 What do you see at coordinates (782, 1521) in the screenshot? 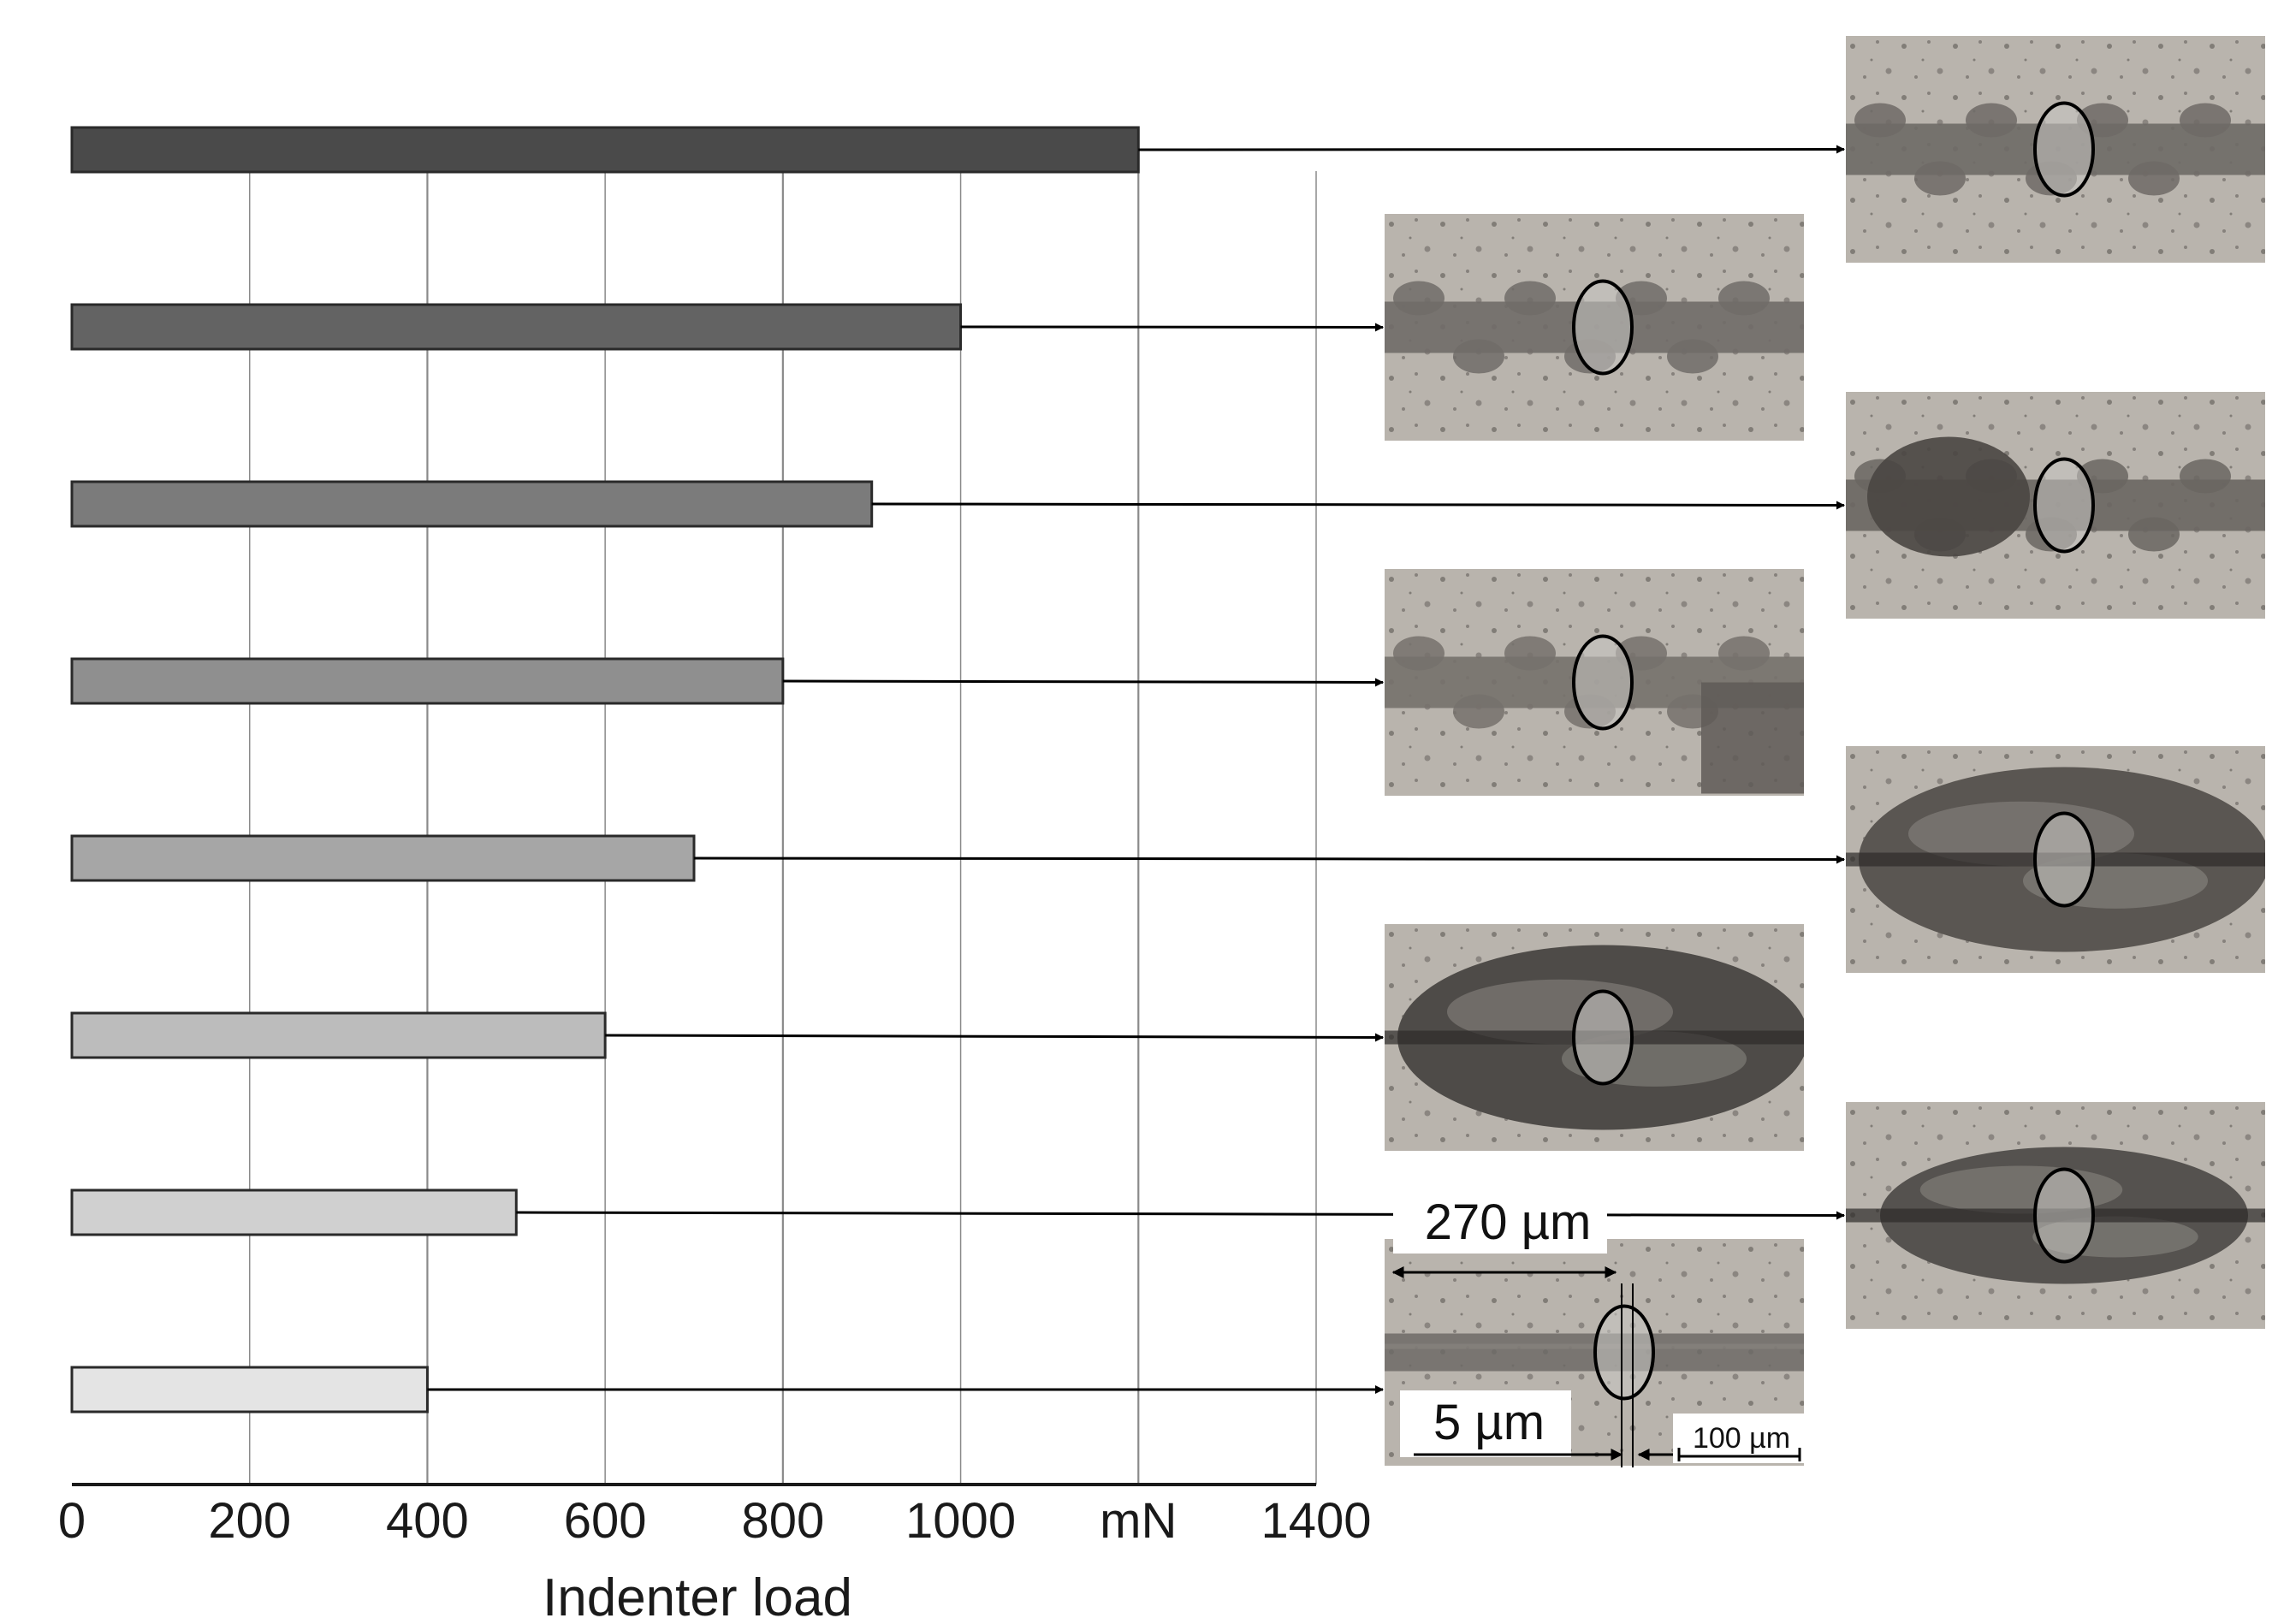
I see `x-tick-label: 800` at bounding box center [782, 1521].